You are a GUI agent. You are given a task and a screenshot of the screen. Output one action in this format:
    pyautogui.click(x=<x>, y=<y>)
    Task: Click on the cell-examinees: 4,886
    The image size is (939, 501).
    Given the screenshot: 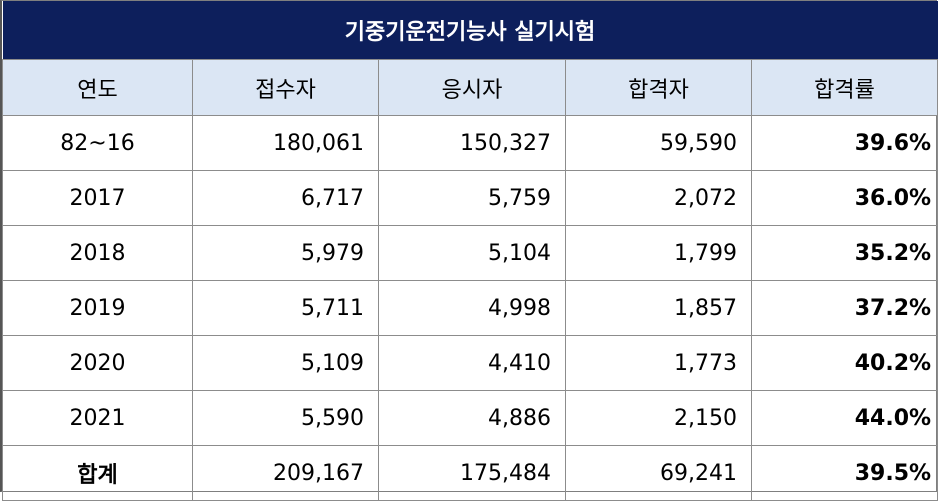 What is the action you would take?
    pyautogui.click(x=472, y=418)
    